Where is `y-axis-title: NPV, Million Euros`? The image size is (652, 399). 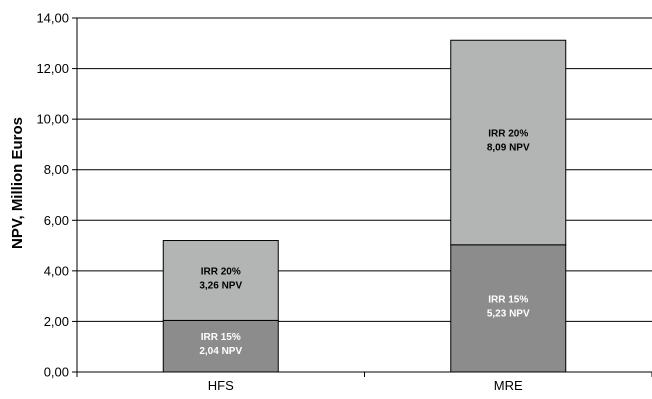
y-axis-title: NPV, Million Euros is located at coordinates (17, 183).